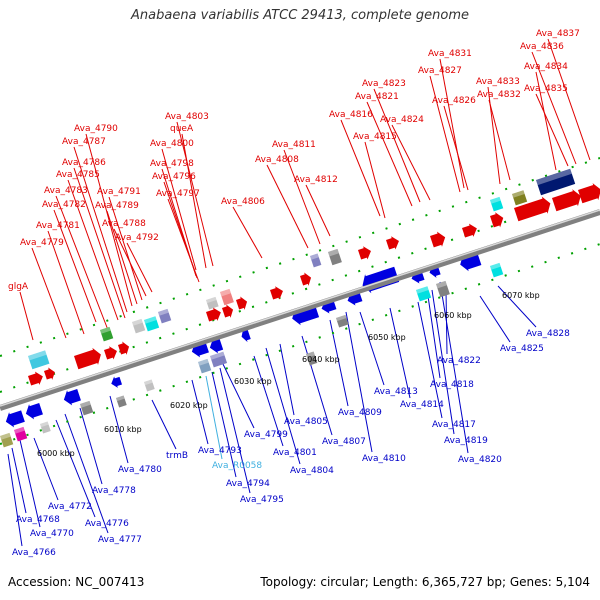 The height and width of the screenshot is (600, 600). I want to click on forward-gene-label: Ava_4782, so click(64, 205).